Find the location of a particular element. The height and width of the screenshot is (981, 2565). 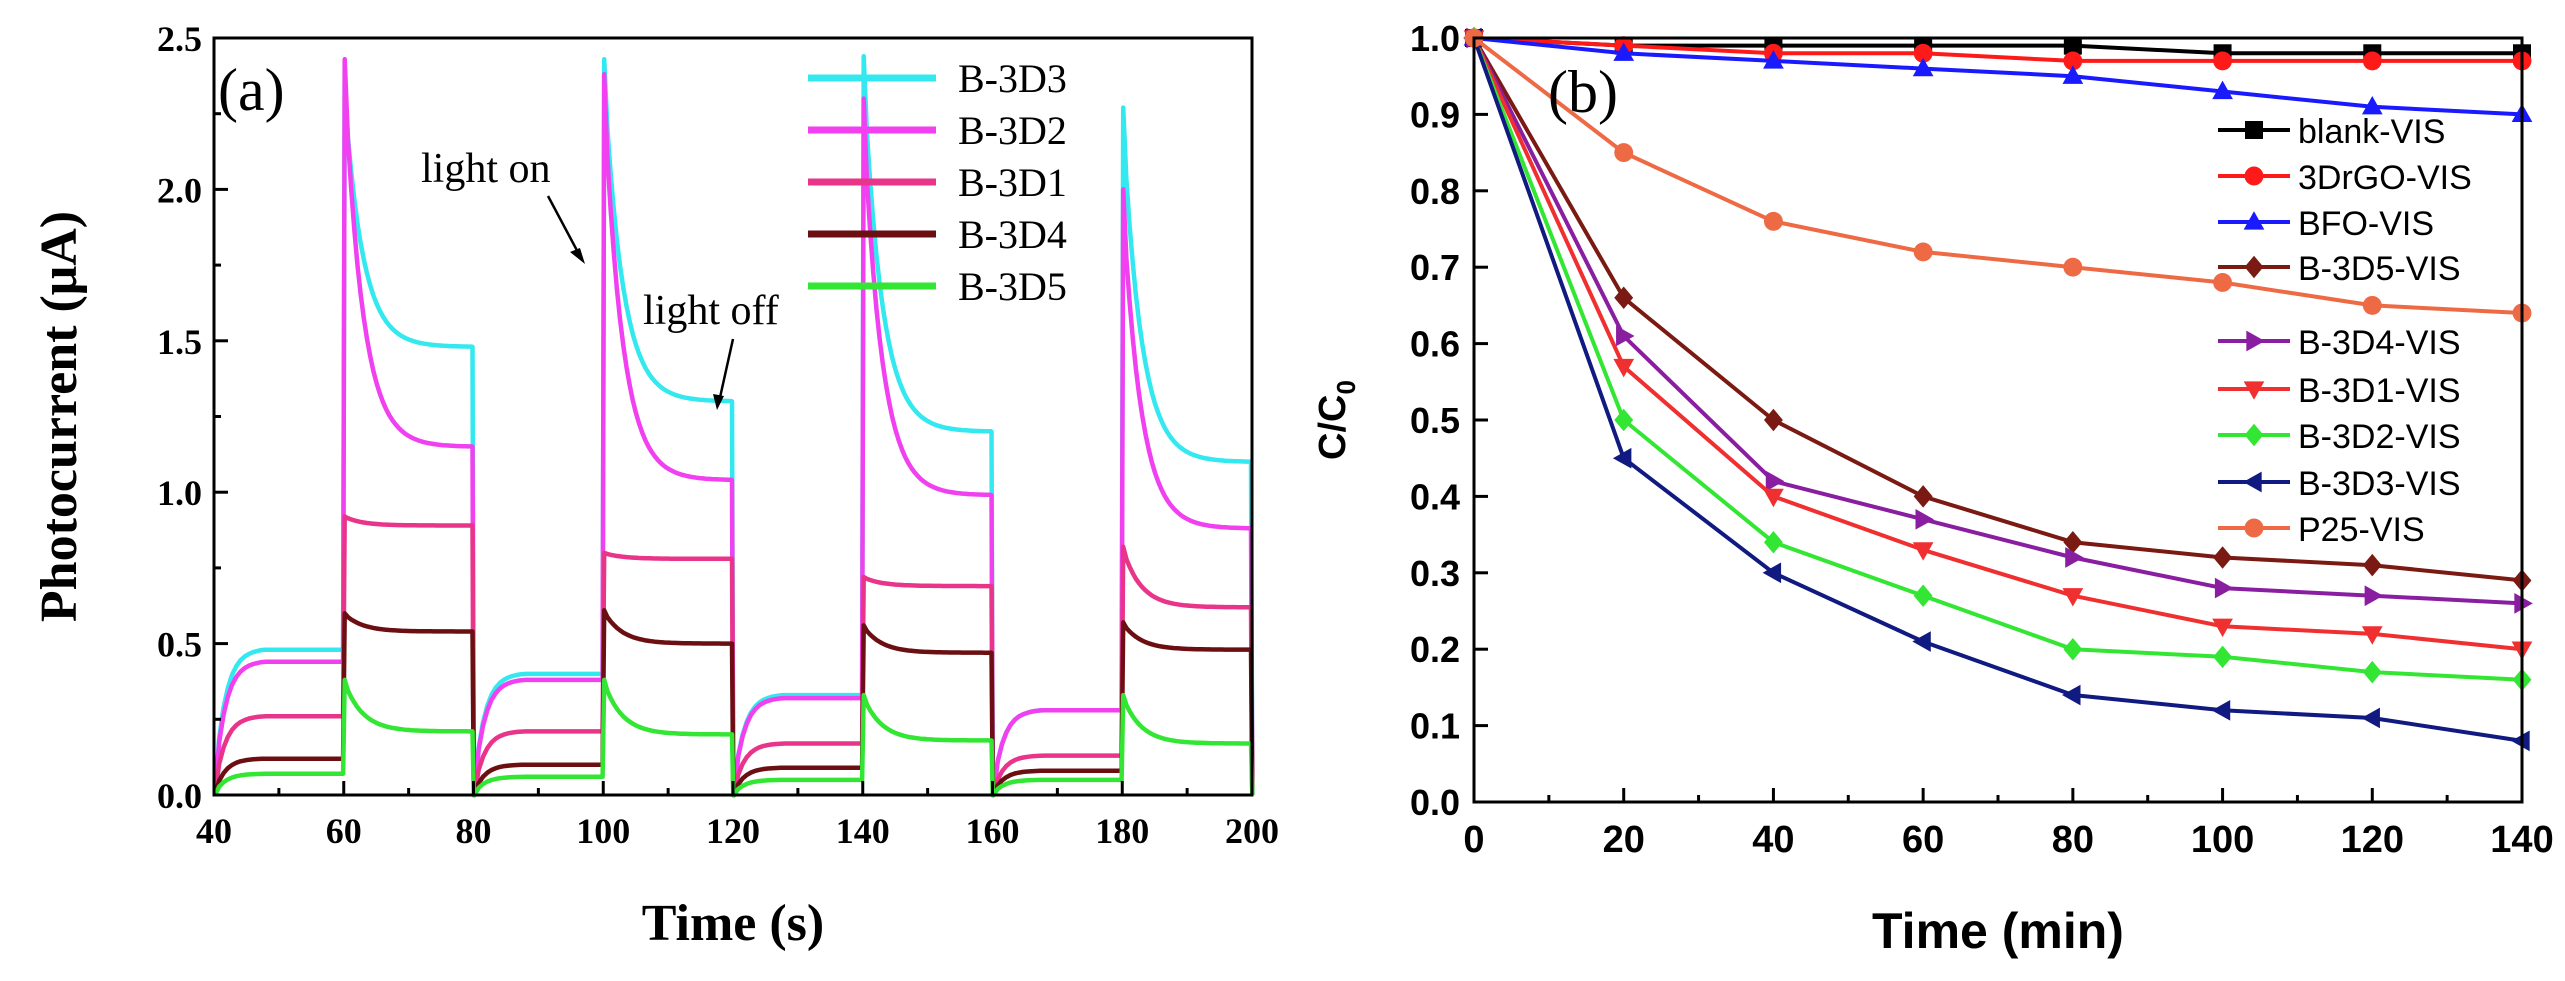

y-tick-label: 0.4 is located at coordinates (1435, 496).